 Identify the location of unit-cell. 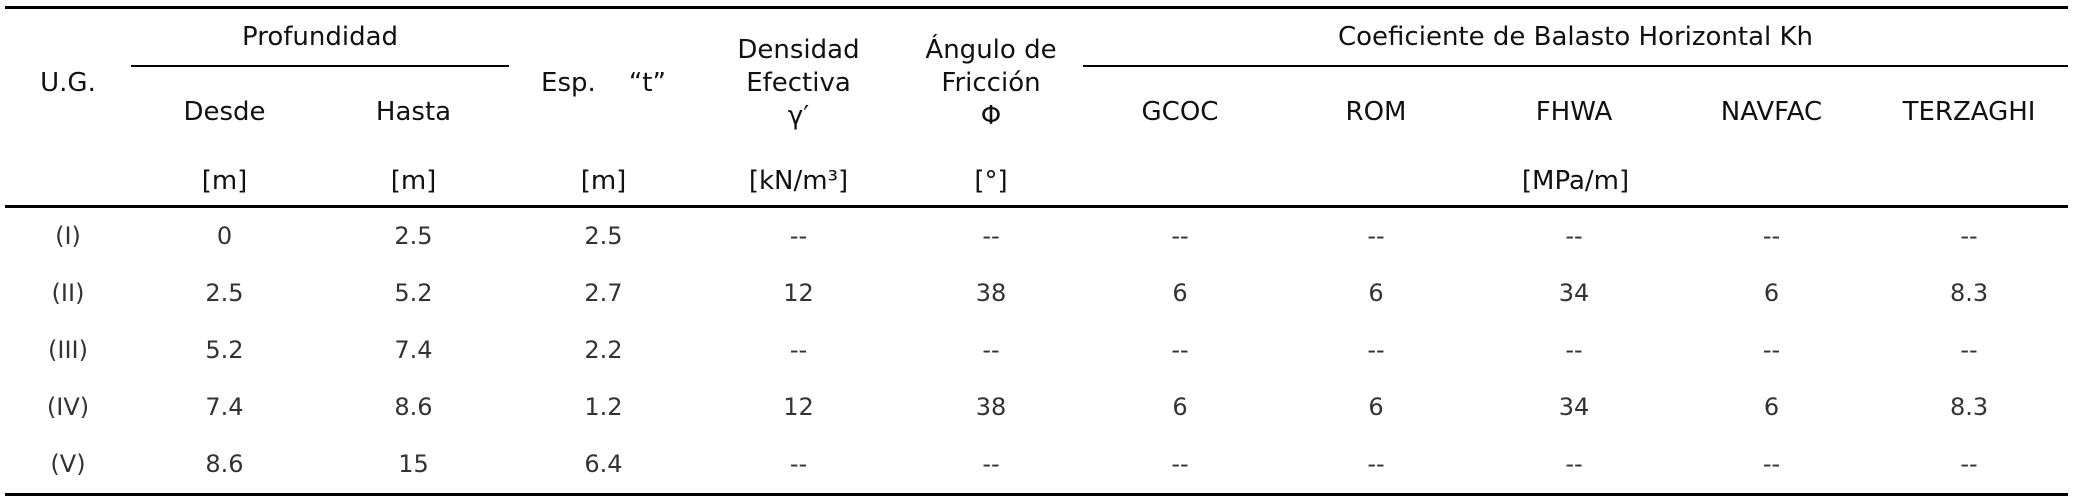
(68, 182).